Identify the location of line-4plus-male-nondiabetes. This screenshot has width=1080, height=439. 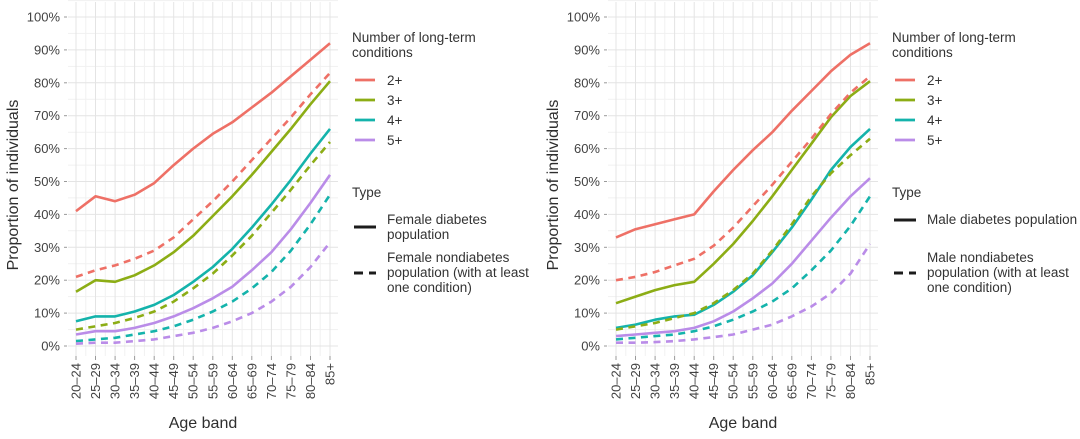
(743, 268).